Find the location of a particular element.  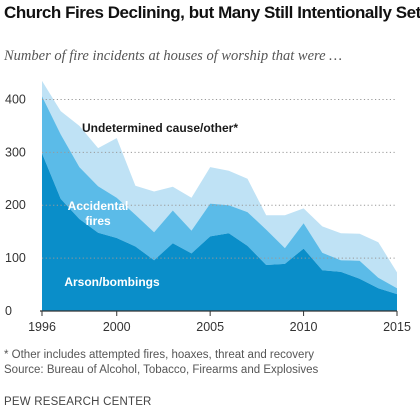

x-tick-label: 2015 is located at coordinates (397, 327).